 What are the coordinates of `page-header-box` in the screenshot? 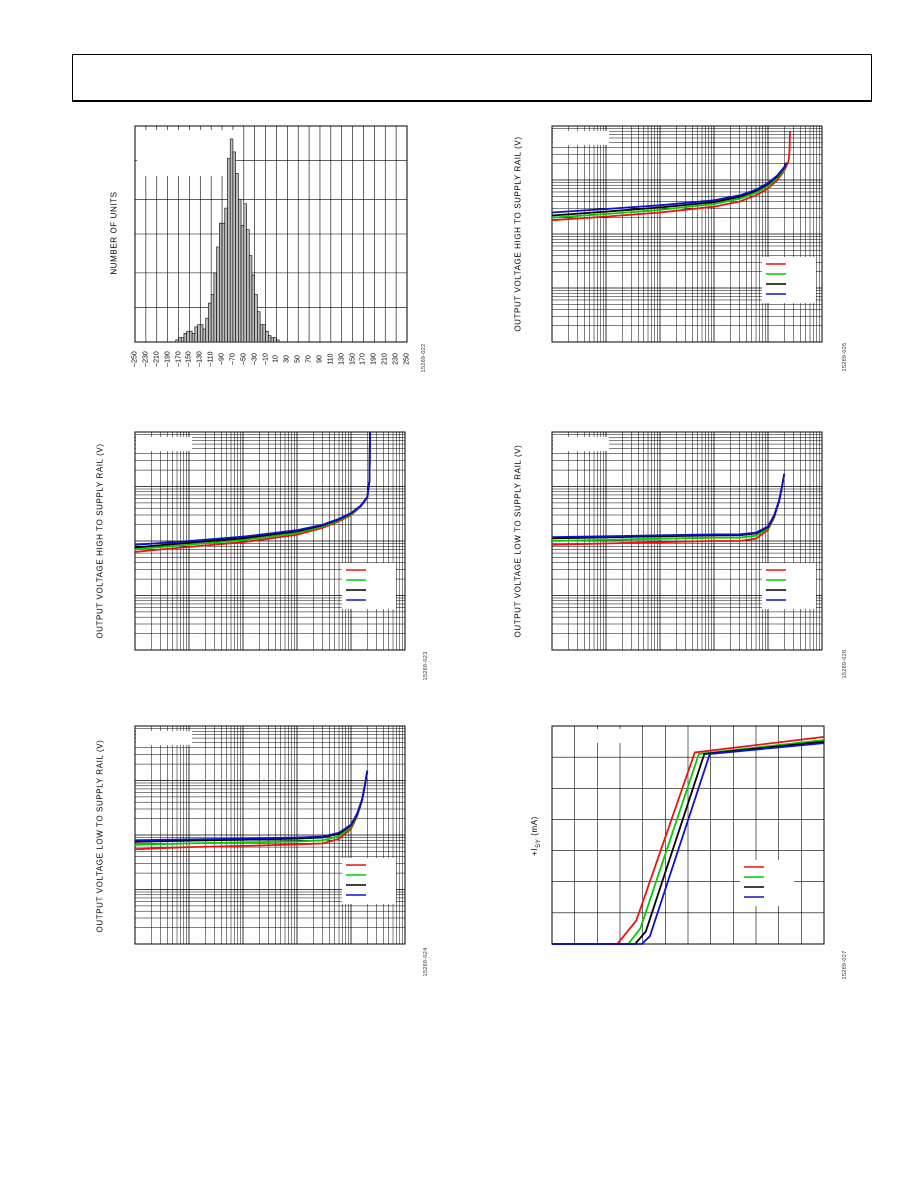 It's located at (472, 78).